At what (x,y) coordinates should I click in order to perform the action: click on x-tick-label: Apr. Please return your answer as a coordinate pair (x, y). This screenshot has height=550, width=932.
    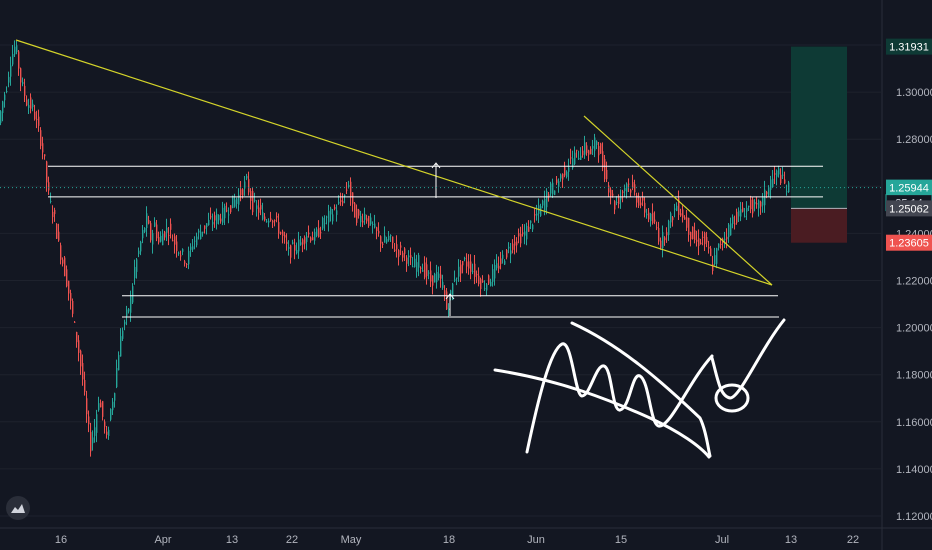
    Looking at the image, I should click on (162, 540).